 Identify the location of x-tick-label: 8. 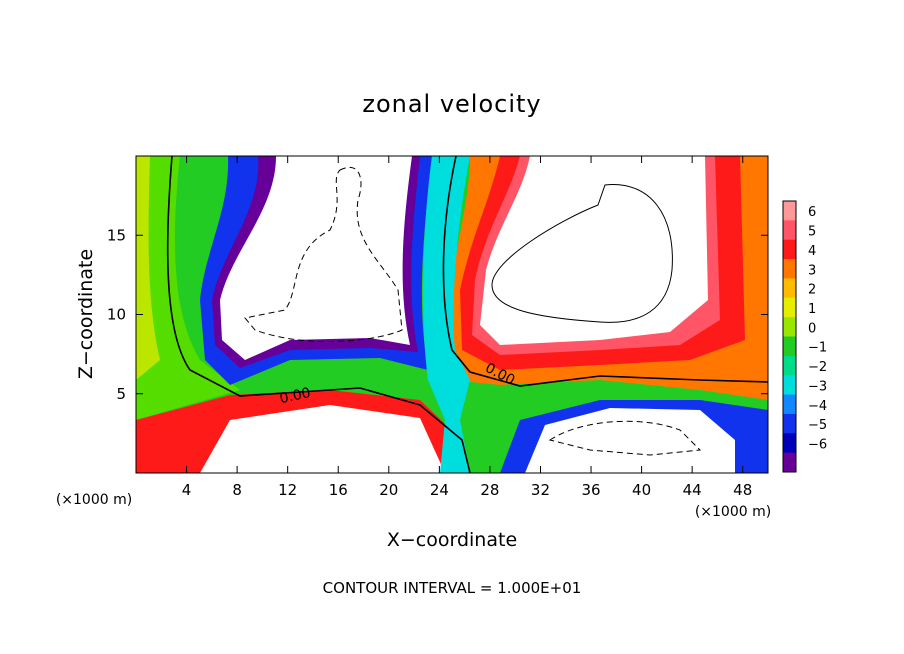
(237, 490).